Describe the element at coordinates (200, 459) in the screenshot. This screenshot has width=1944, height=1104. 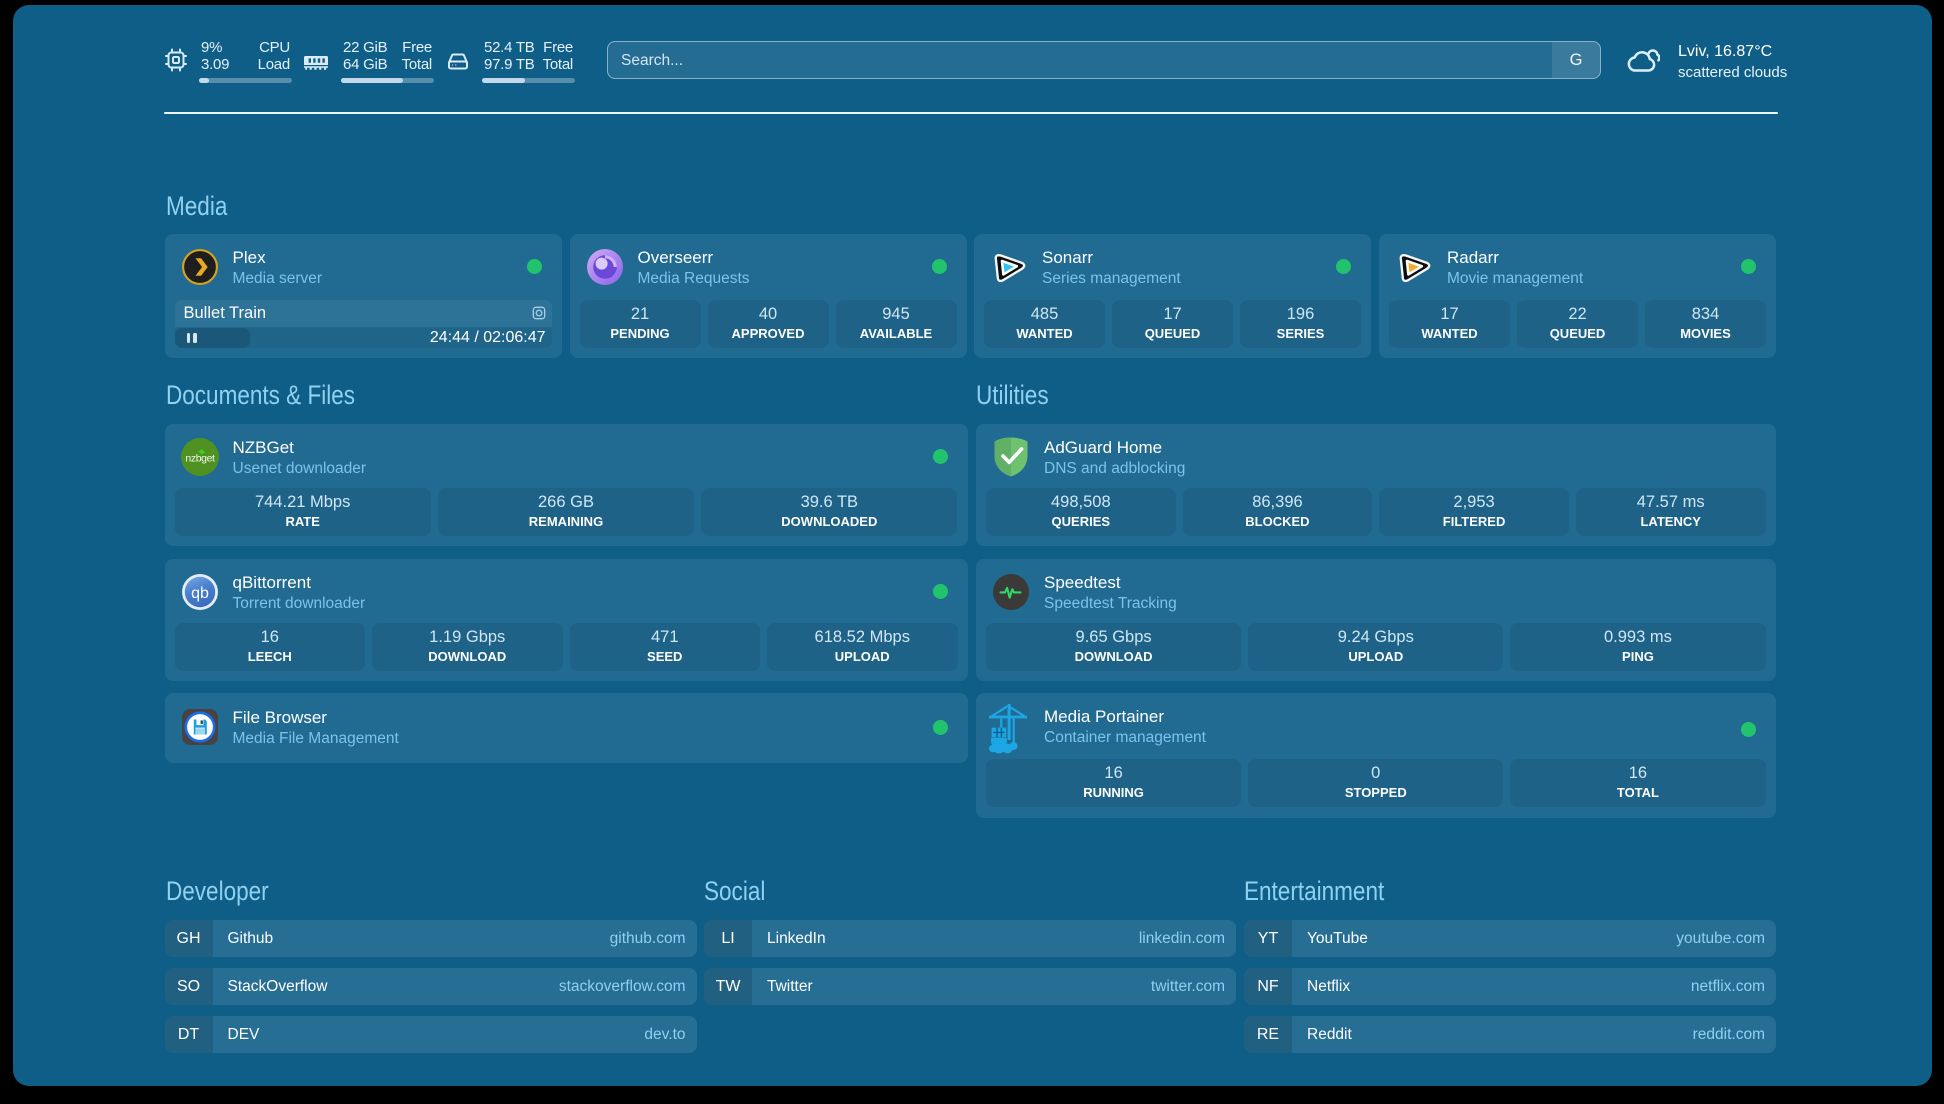
I see `svg-text: nzbget` at that location.